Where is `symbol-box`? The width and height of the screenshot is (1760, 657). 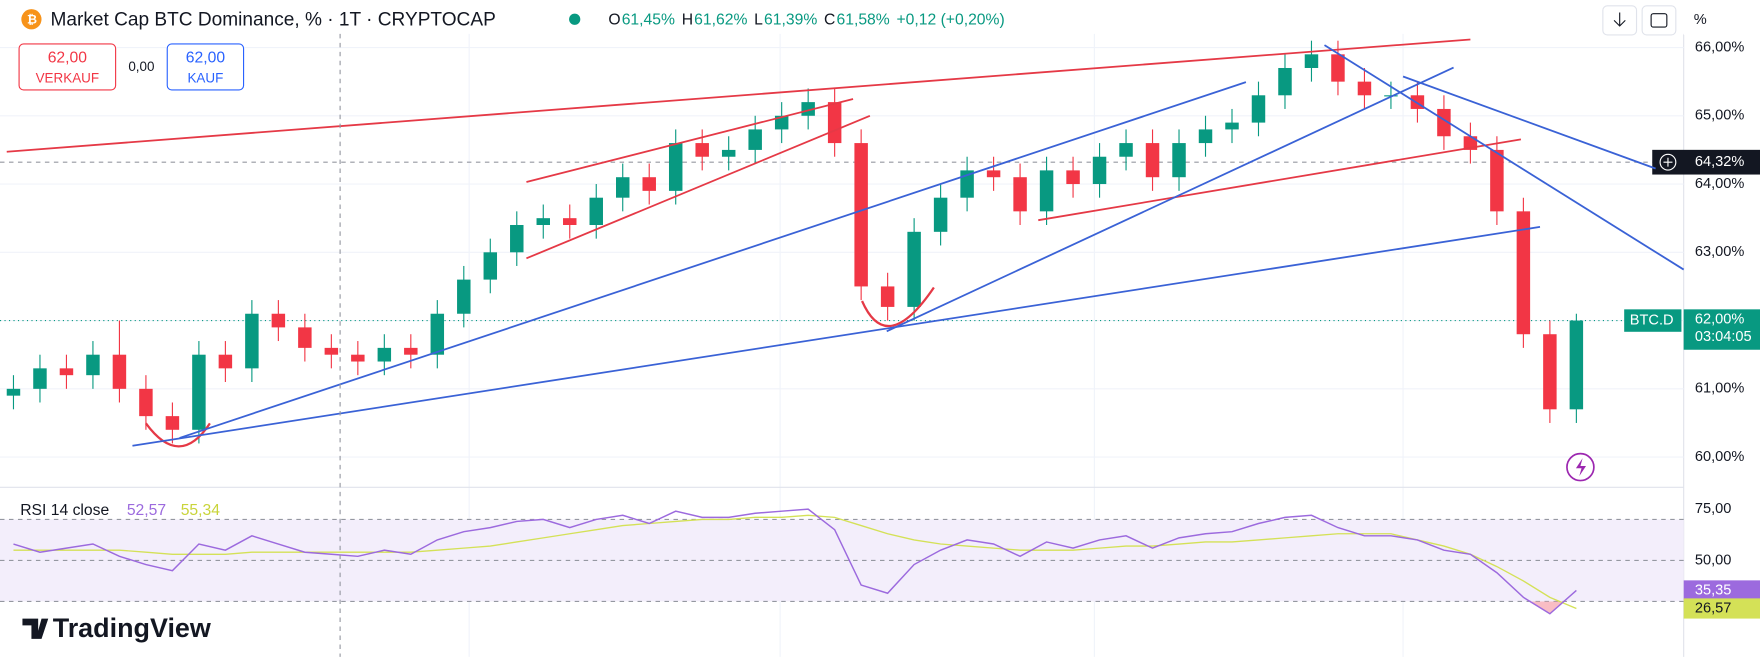 symbol-box is located at coordinates (1653, 320).